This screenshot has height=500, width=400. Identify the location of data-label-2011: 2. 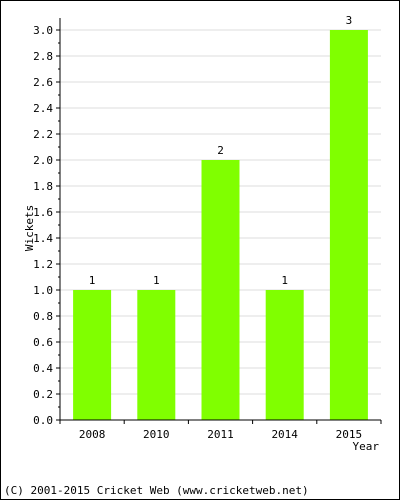
(220, 150).